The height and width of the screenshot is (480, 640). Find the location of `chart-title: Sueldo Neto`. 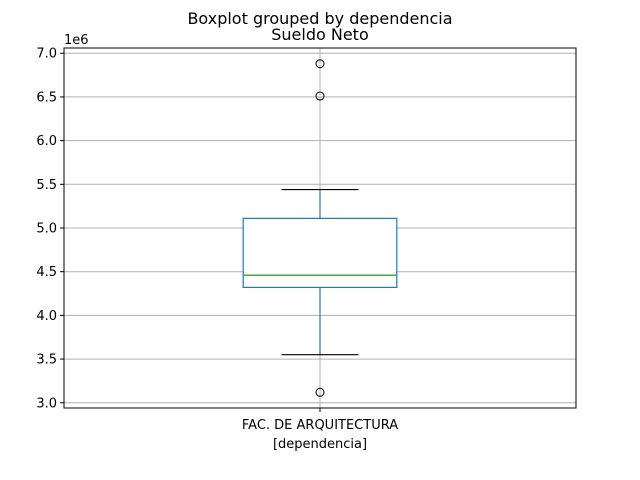

chart-title: Sueldo Neto is located at coordinates (320, 34).